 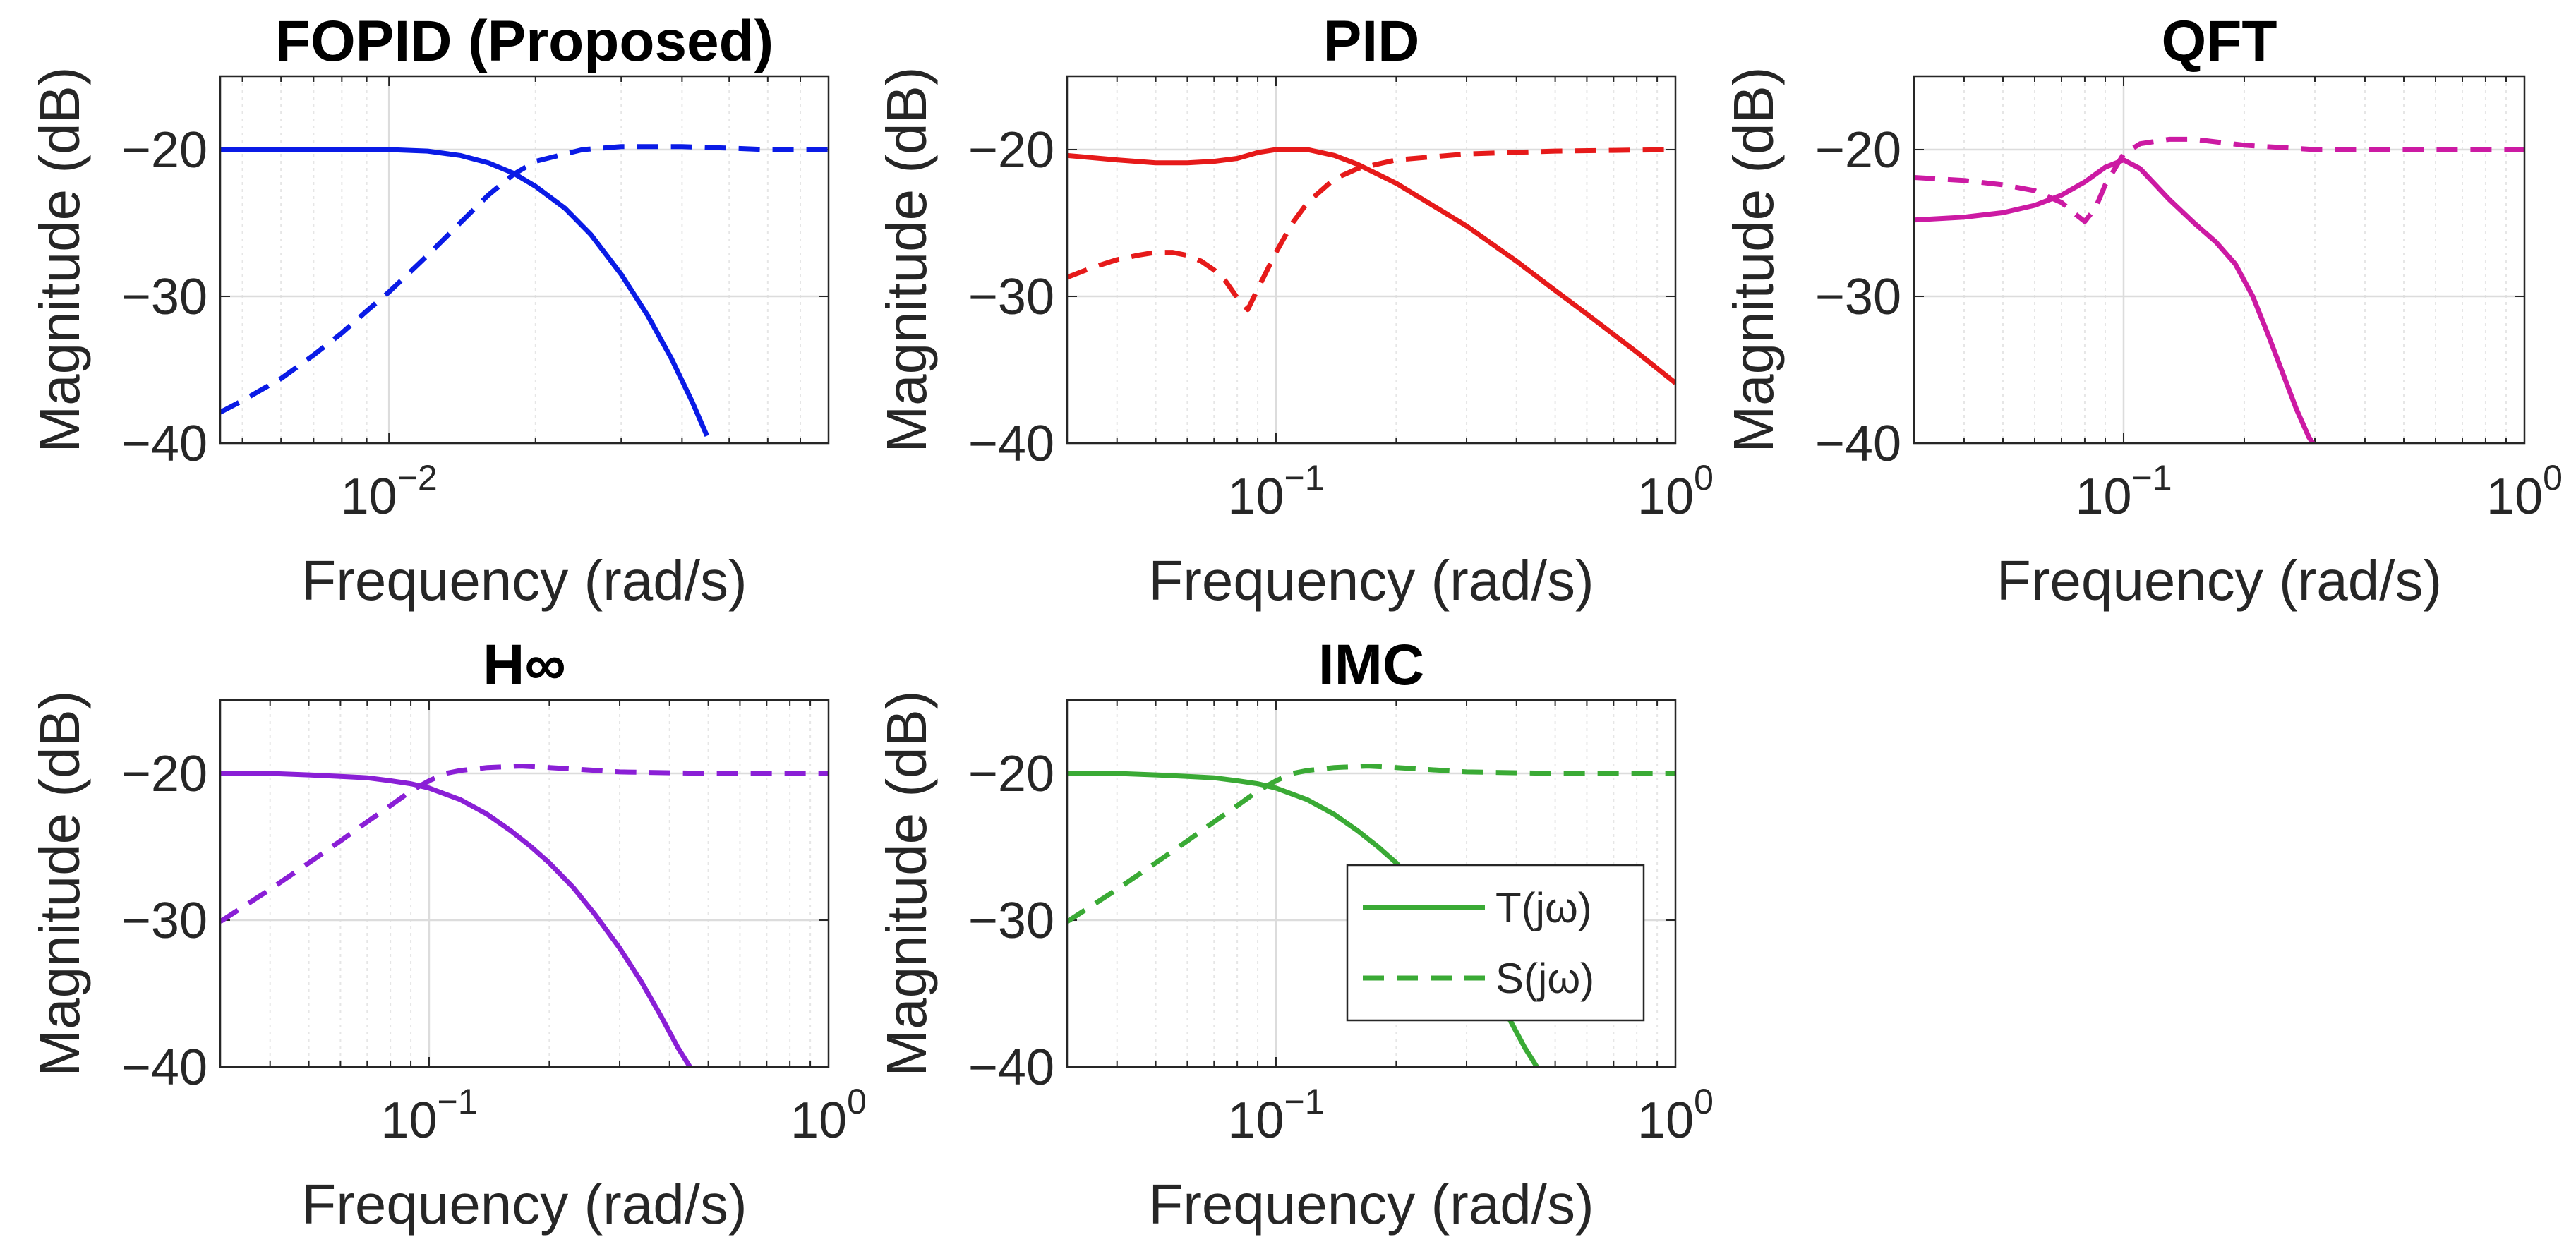 What do you see at coordinates (524, 41) in the screenshot?
I see `chart-title: FOPID (Proposed)` at bounding box center [524, 41].